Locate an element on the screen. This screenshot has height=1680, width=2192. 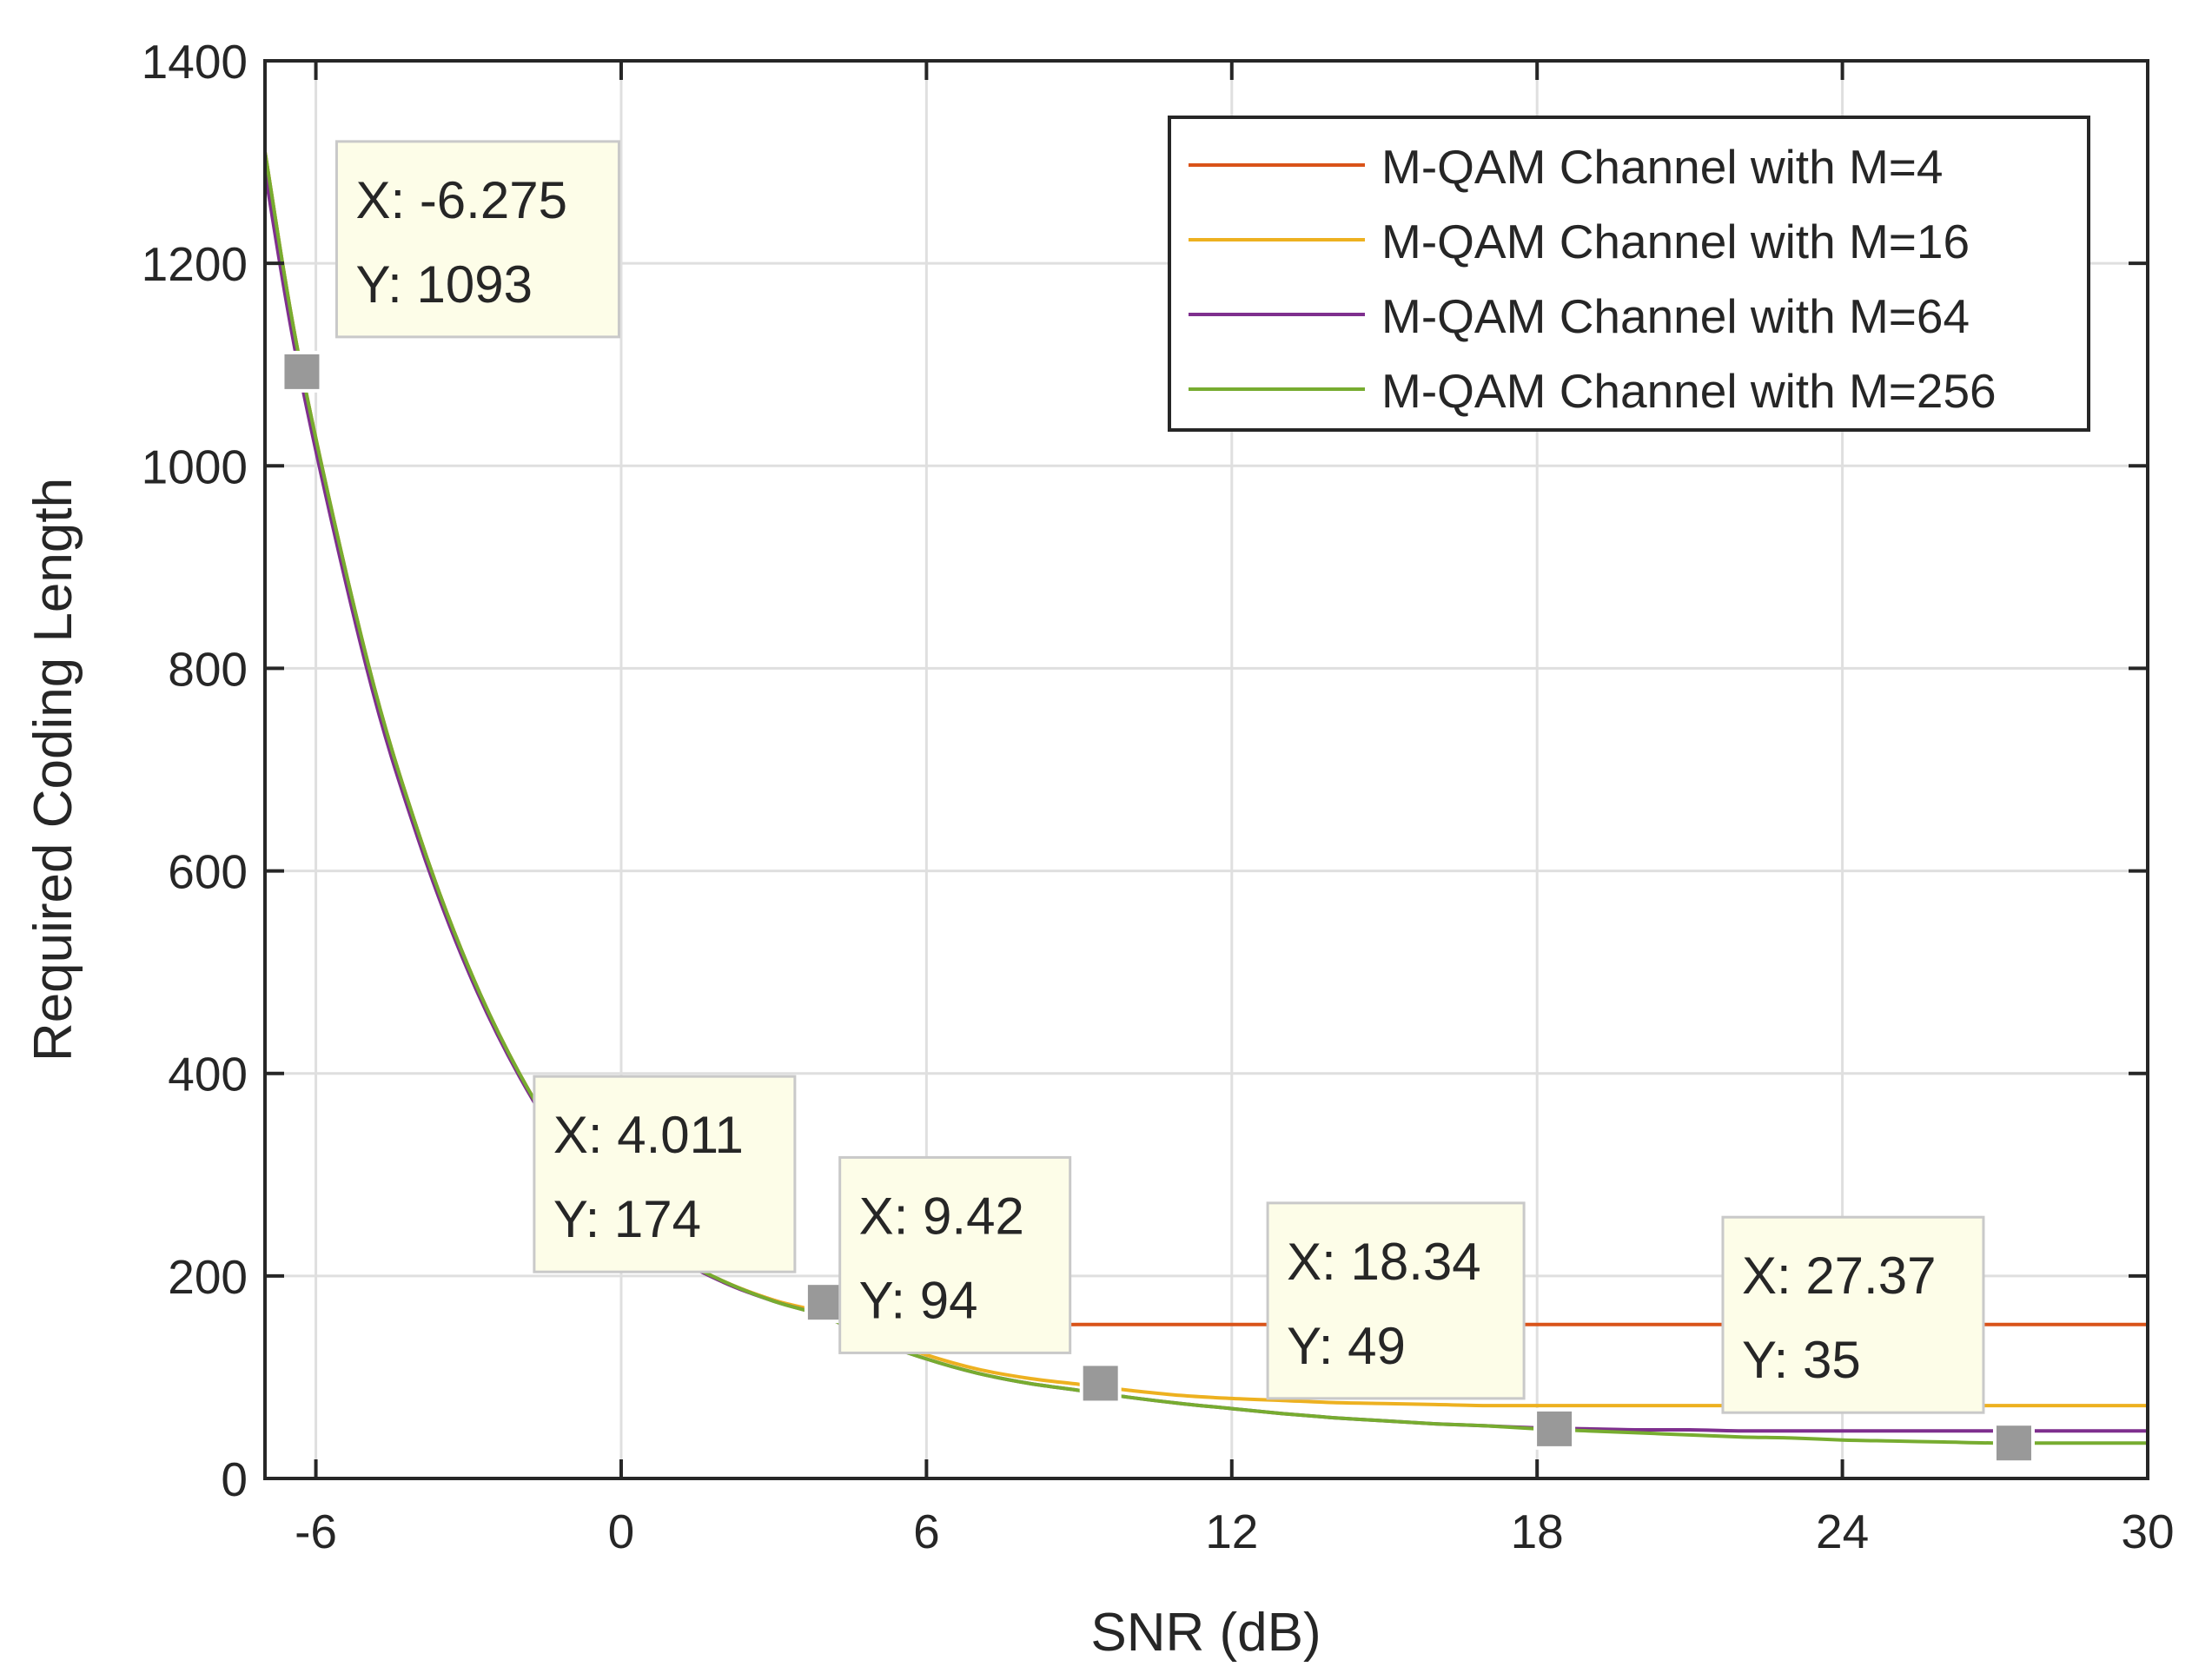
datatip-y-value: Y: 94 is located at coordinates (918, 1300).